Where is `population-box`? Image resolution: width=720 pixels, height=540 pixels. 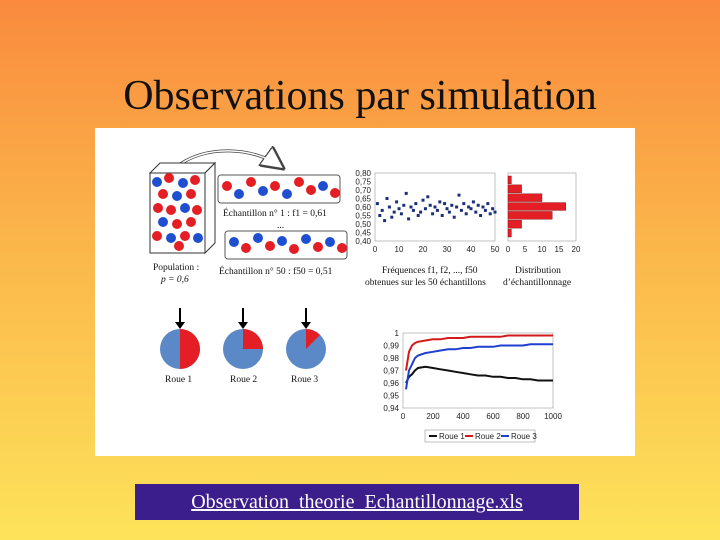
population-box is located at coordinates (182, 208).